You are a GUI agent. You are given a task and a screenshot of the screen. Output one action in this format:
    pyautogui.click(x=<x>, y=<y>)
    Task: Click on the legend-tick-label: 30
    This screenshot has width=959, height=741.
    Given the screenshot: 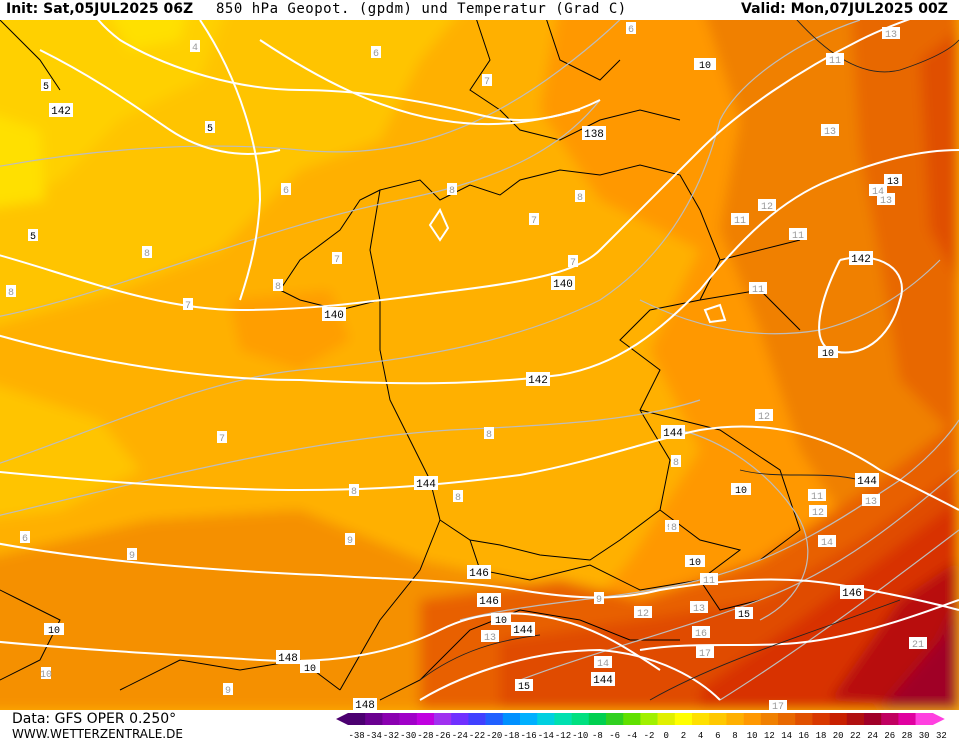 What is the action you would take?
    pyautogui.click(x=924, y=736)
    